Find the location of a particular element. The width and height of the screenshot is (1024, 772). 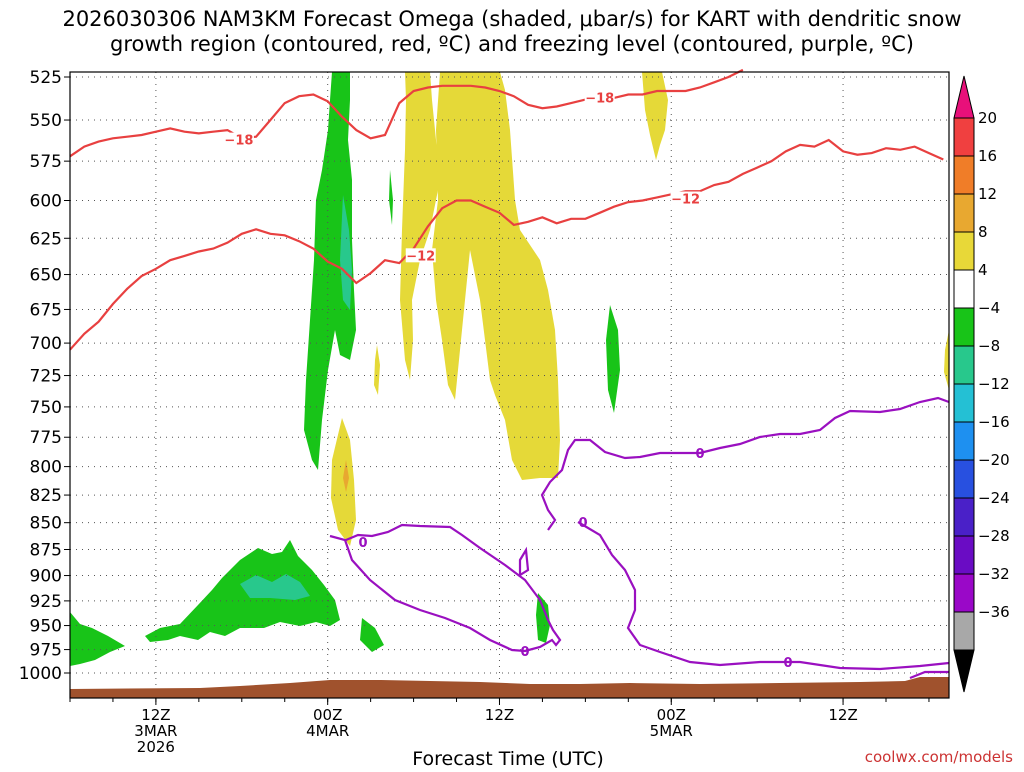

omega-negative-lowlevel-b is located at coordinates (97, 639).